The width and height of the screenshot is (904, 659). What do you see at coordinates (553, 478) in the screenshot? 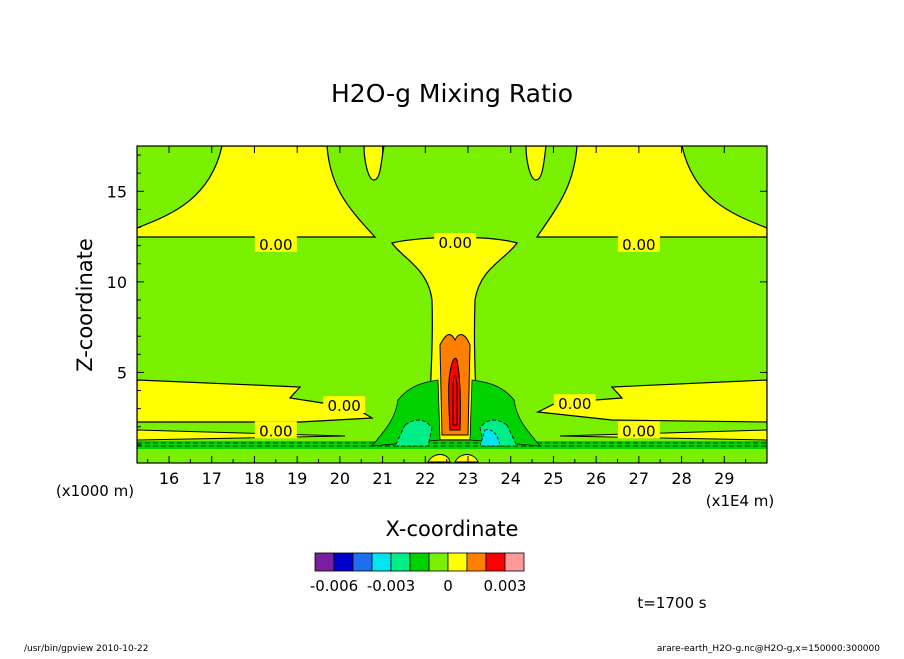
I see `x-tick-label: 25` at bounding box center [553, 478].